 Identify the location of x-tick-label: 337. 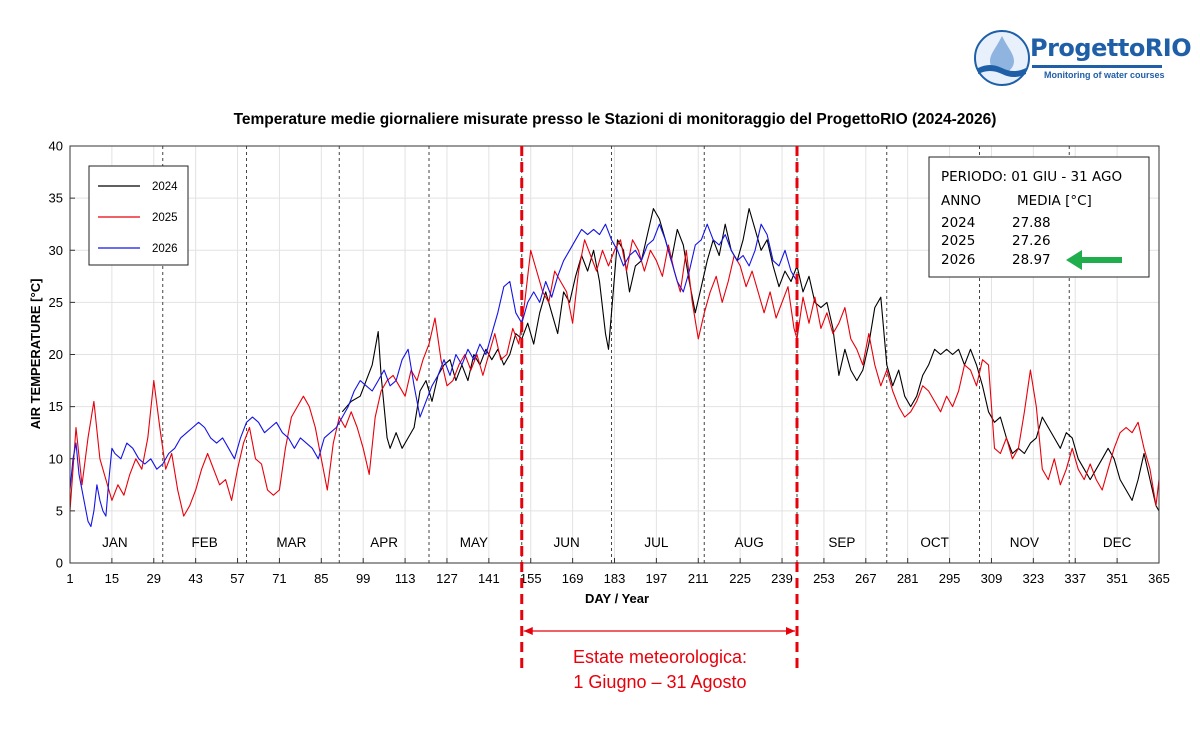
(1075, 578).